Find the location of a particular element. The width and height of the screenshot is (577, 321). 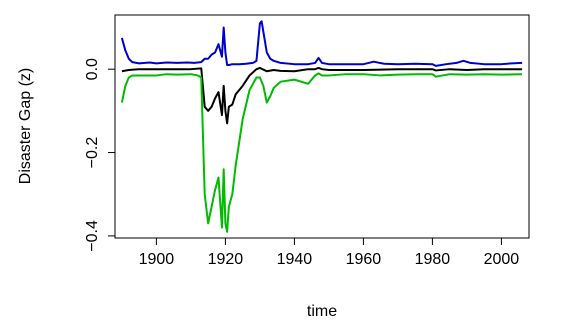

x-tick-label: 1900 is located at coordinates (157, 259).